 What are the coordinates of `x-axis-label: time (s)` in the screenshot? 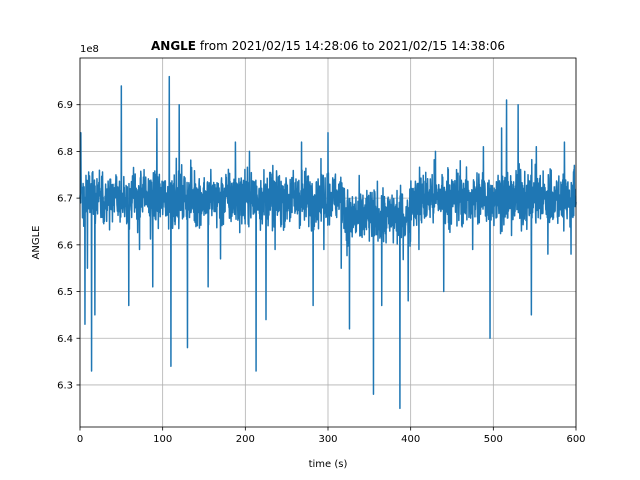 It's located at (328, 464).